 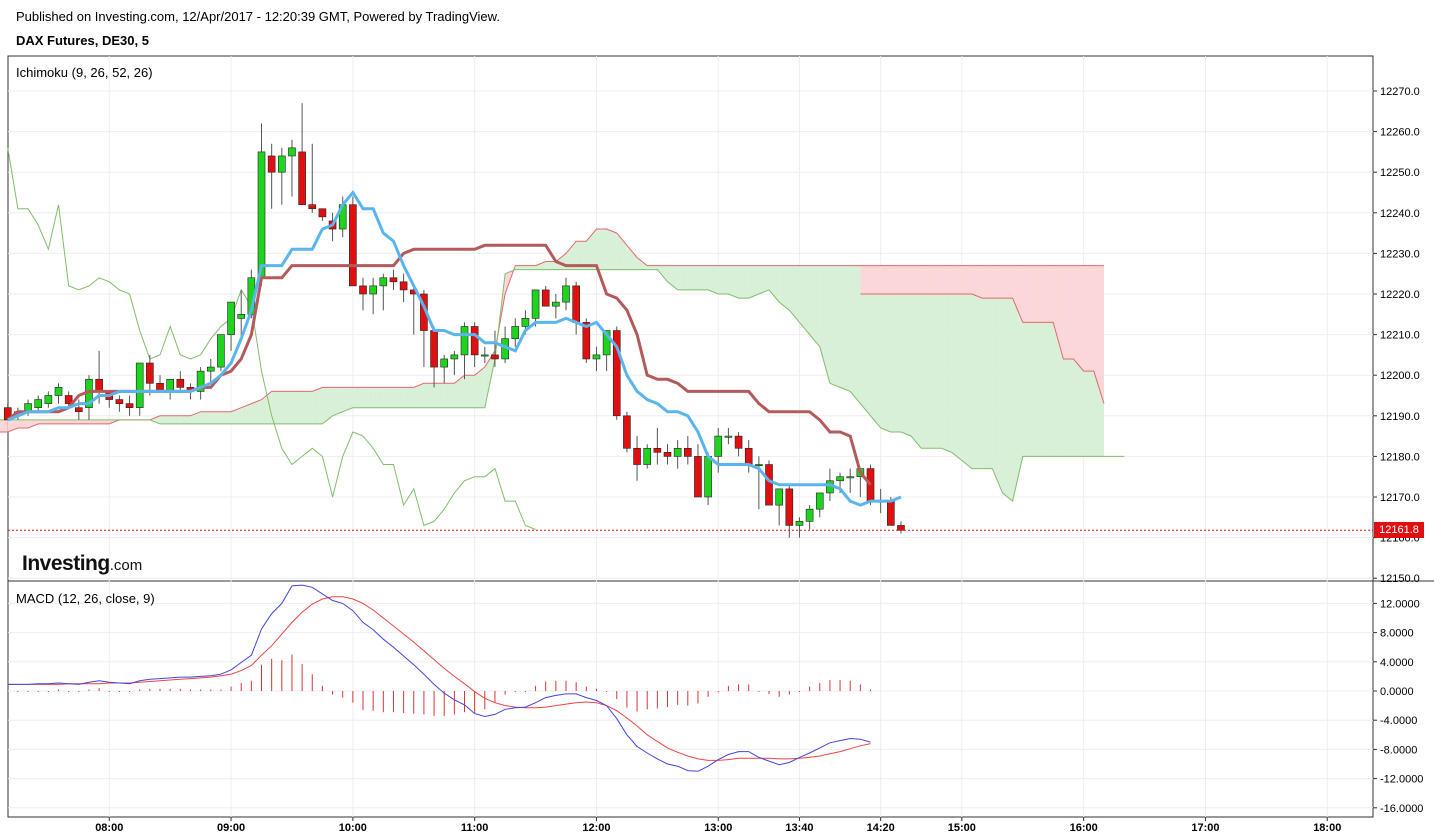 I want to click on price-axis-label: 12210.0, so click(x=1400, y=336).